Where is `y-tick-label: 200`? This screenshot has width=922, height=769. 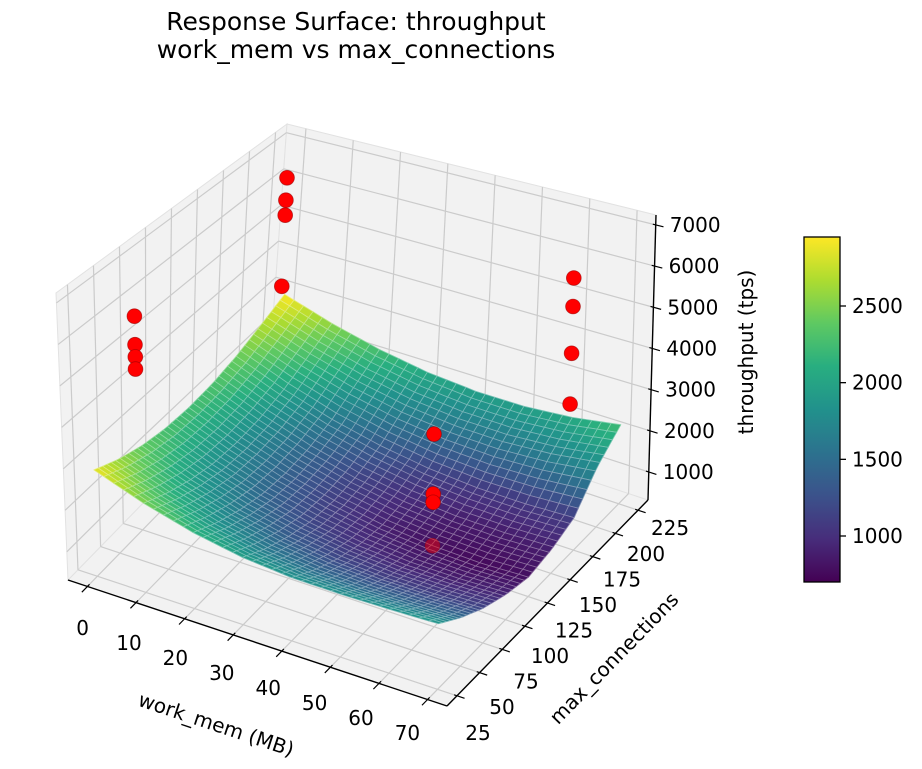 y-tick-label: 200 is located at coordinates (646, 554).